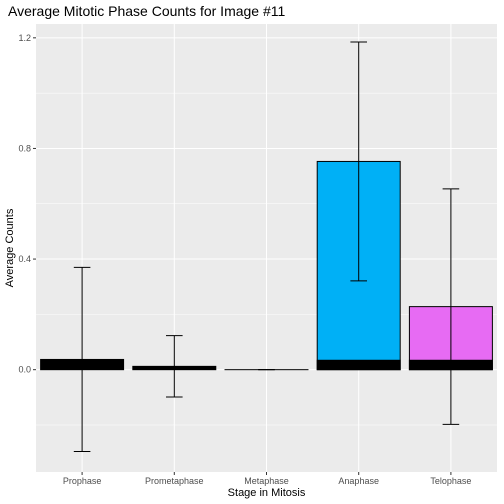 This screenshot has width=504, height=504. I want to click on y-tick-label: 0.4, so click(24, 259).